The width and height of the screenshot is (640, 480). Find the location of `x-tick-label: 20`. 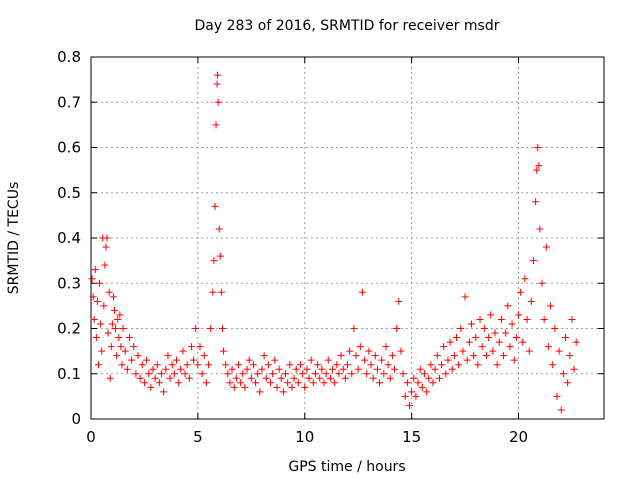

x-tick-label: 20 is located at coordinates (518, 437).